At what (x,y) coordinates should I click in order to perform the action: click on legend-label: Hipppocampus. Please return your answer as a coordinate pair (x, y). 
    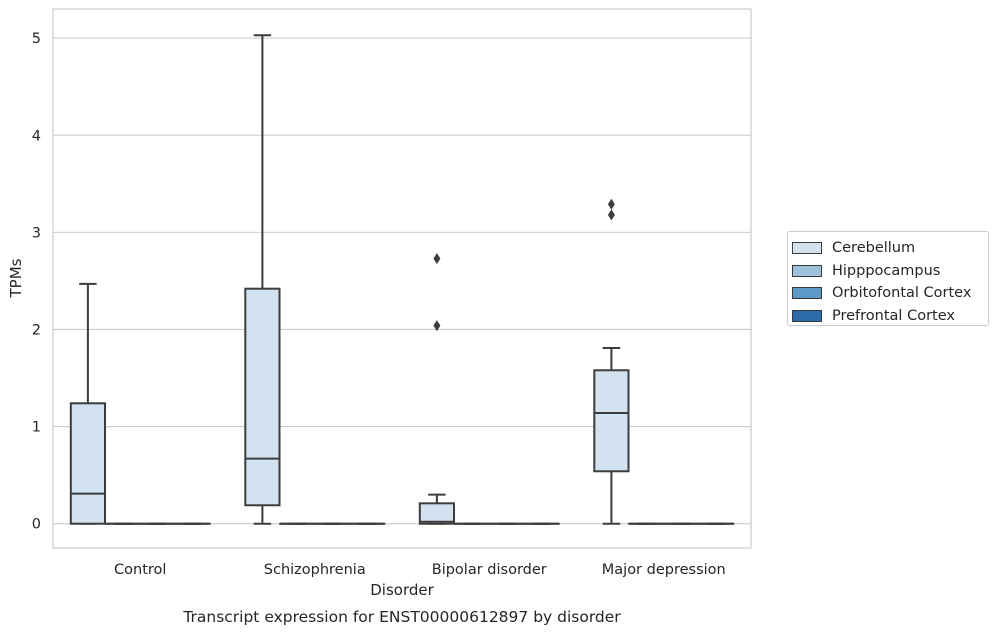
    Looking at the image, I should click on (886, 270).